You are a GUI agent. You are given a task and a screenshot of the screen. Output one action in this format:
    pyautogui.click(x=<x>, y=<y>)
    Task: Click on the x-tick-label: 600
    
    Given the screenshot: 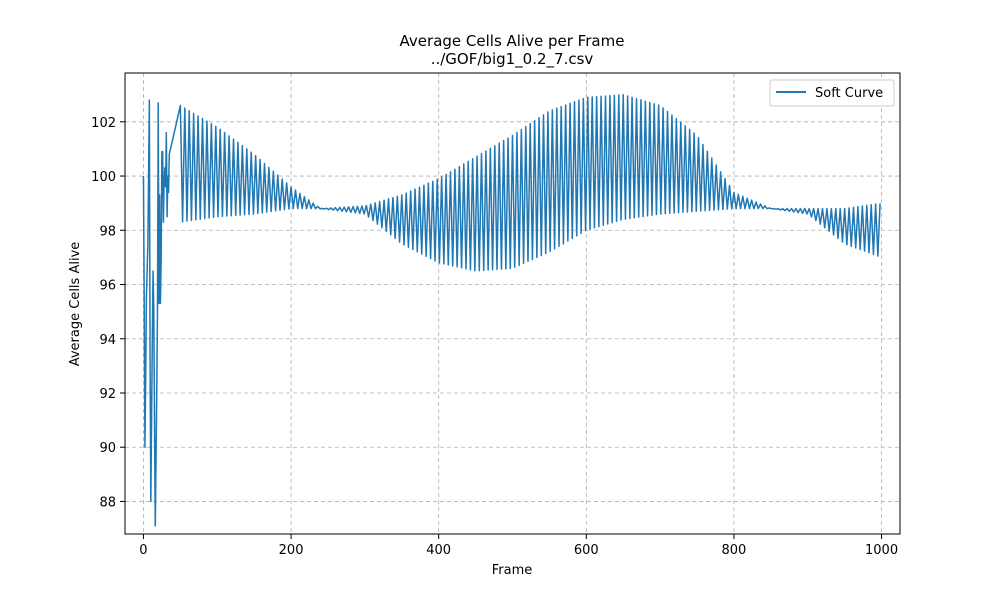 What is the action you would take?
    pyautogui.click(x=586, y=550)
    